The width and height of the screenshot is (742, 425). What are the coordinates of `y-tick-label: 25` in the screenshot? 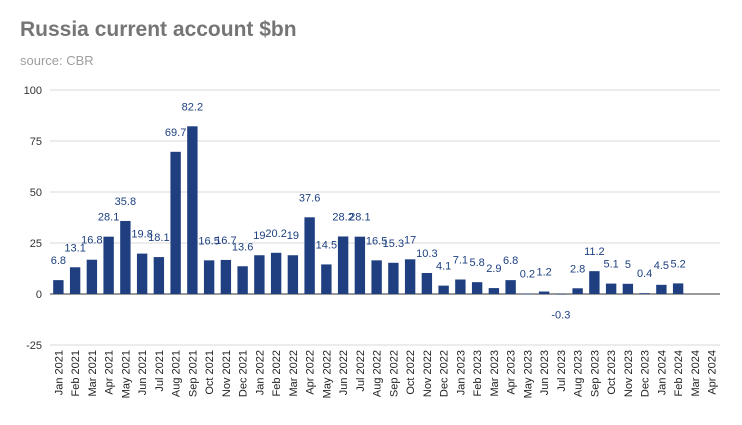 It's located at (36, 244).